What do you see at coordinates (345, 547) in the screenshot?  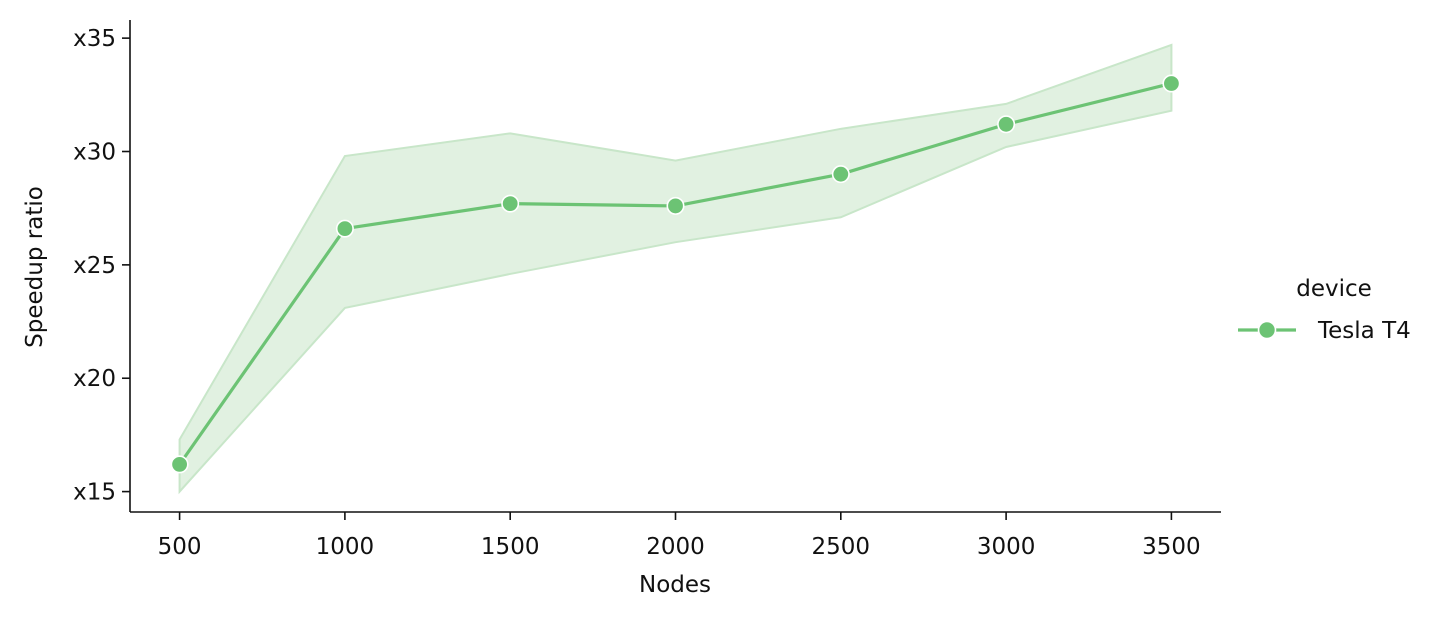 I see `x-tick-label: 1000` at bounding box center [345, 547].